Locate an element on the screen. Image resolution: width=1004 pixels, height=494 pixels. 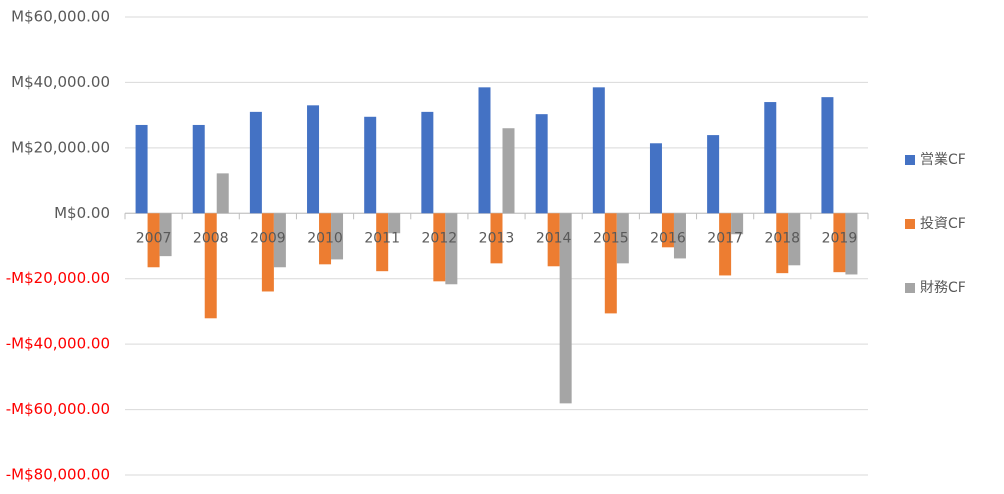
x-tick-label: 2013 is located at coordinates (497, 238).